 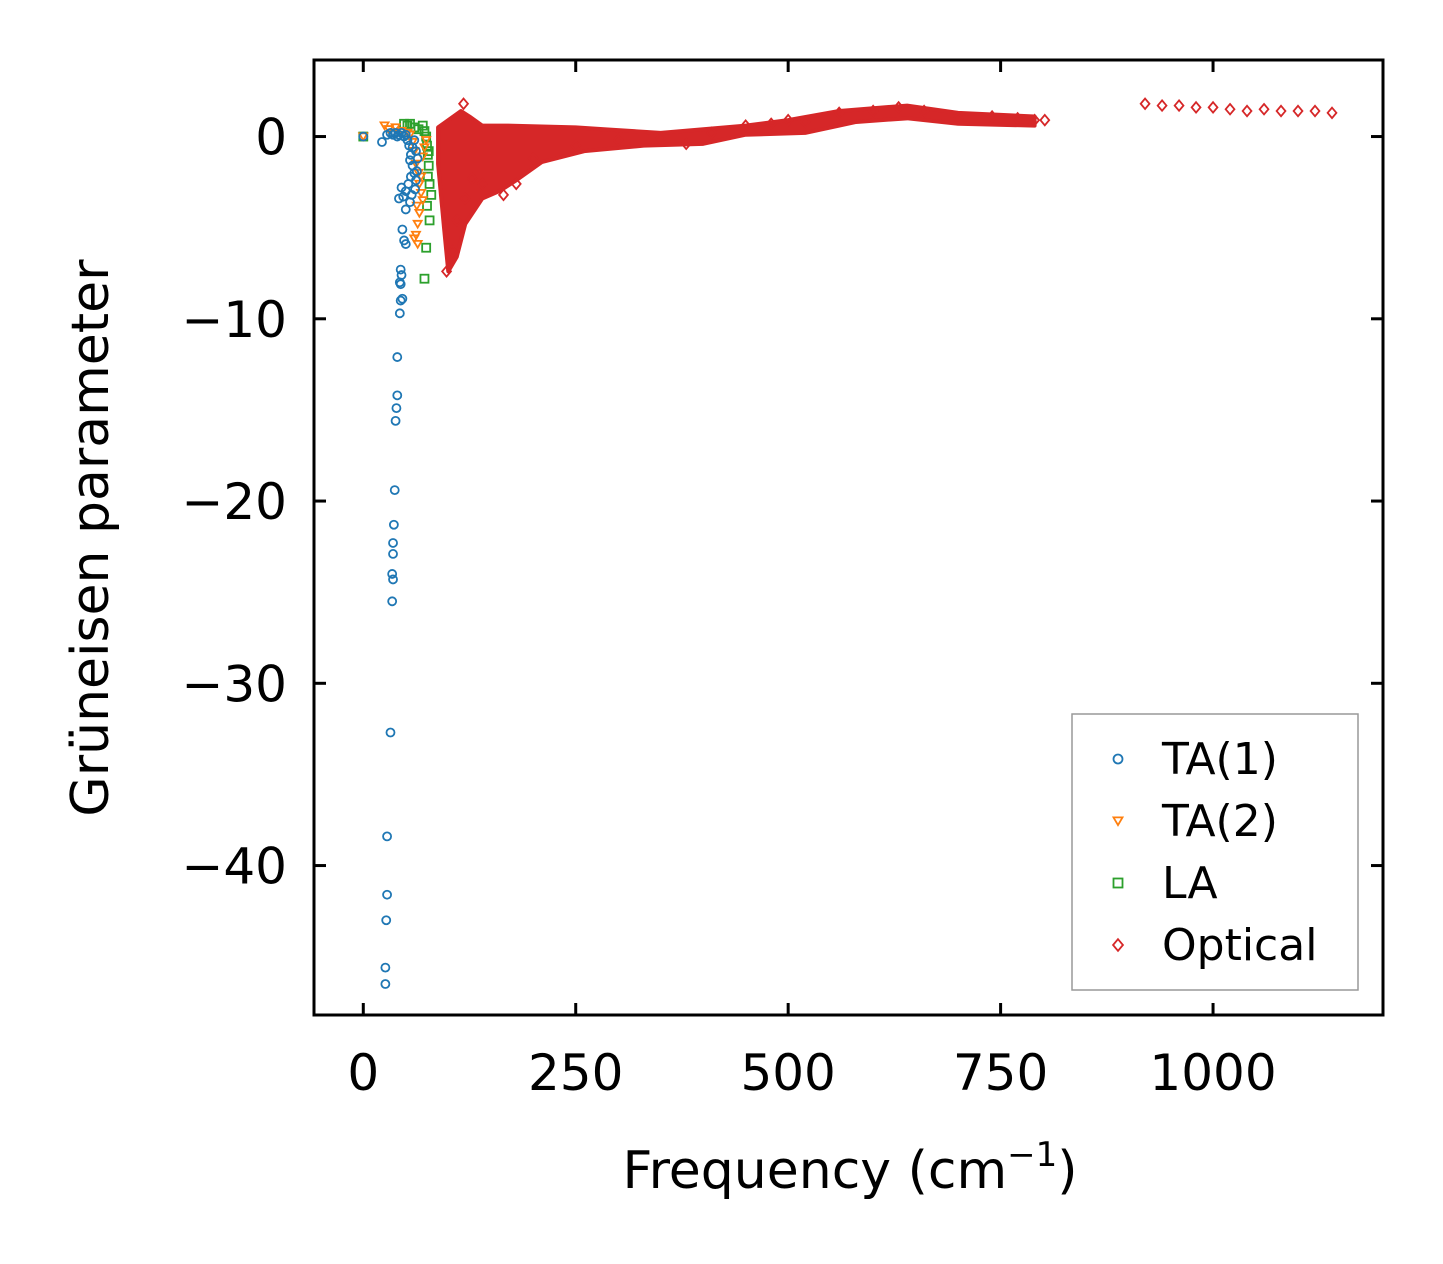 What do you see at coordinates (1212, 1073) in the screenshot?
I see `x-tick-label: 1000` at bounding box center [1212, 1073].